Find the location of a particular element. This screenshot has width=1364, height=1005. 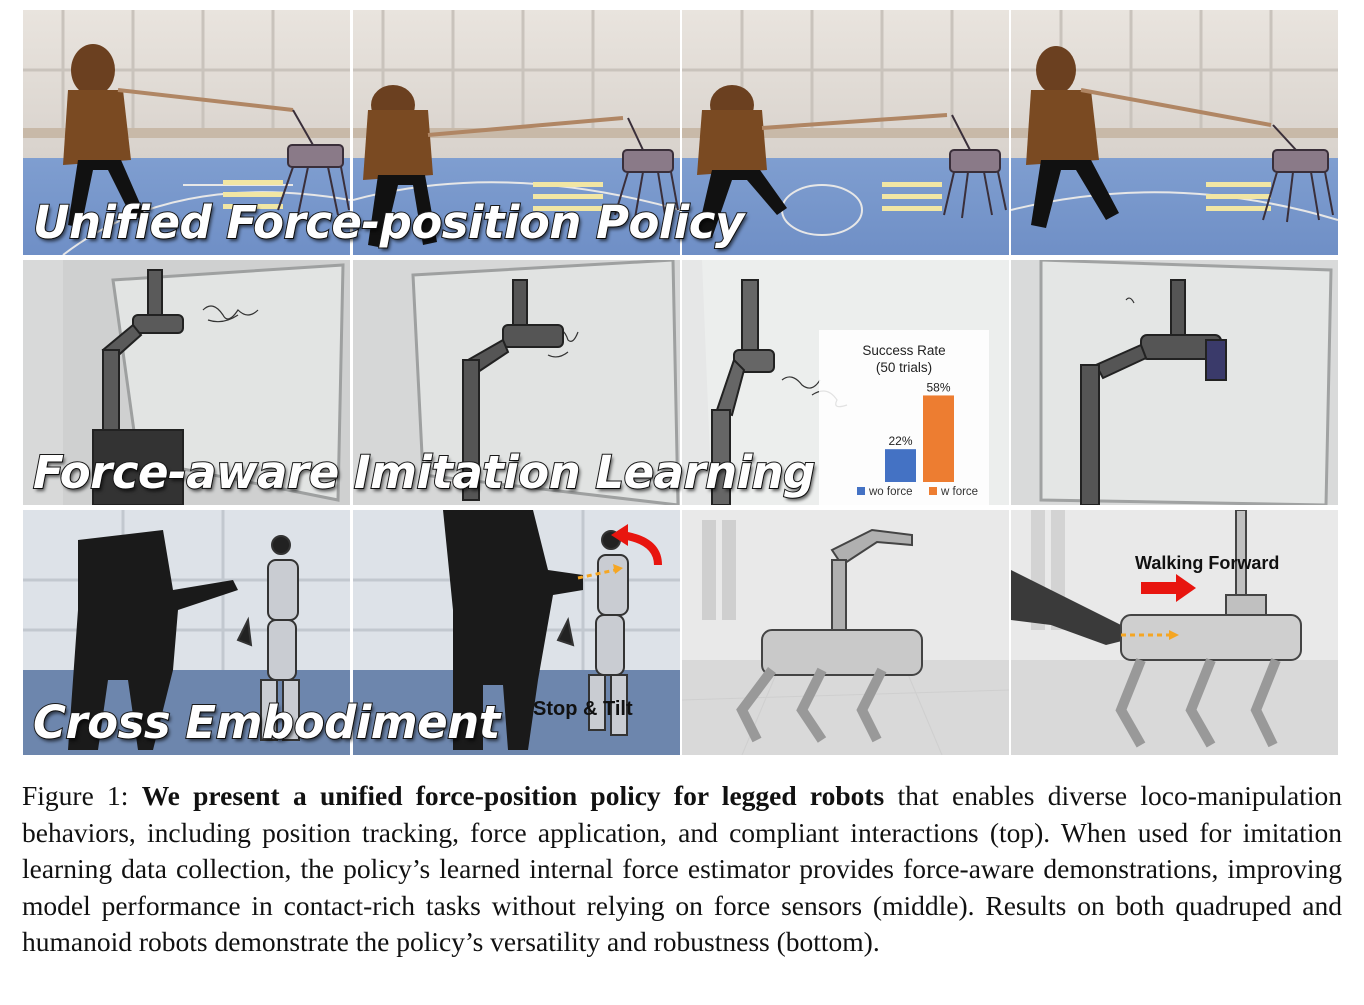

bar-value-label: 58% is located at coordinates (938, 387).